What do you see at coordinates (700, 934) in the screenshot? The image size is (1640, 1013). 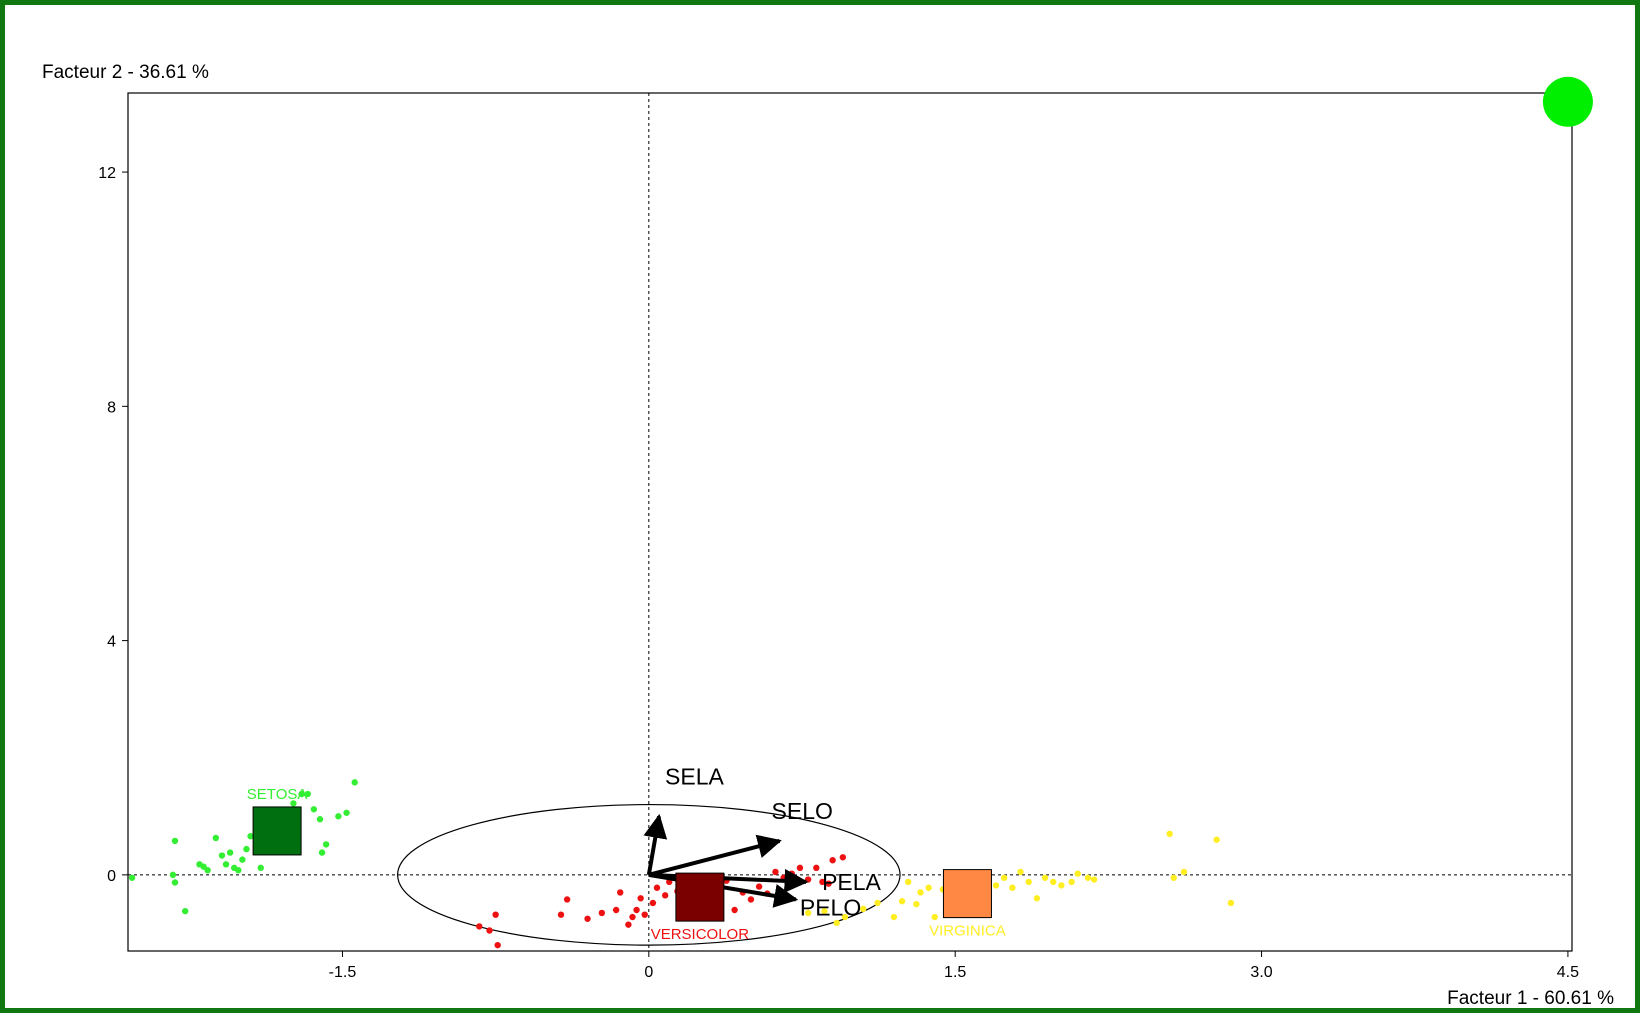 I see `versicolor-label: VERSICOLOR` at bounding box center [700, 934].